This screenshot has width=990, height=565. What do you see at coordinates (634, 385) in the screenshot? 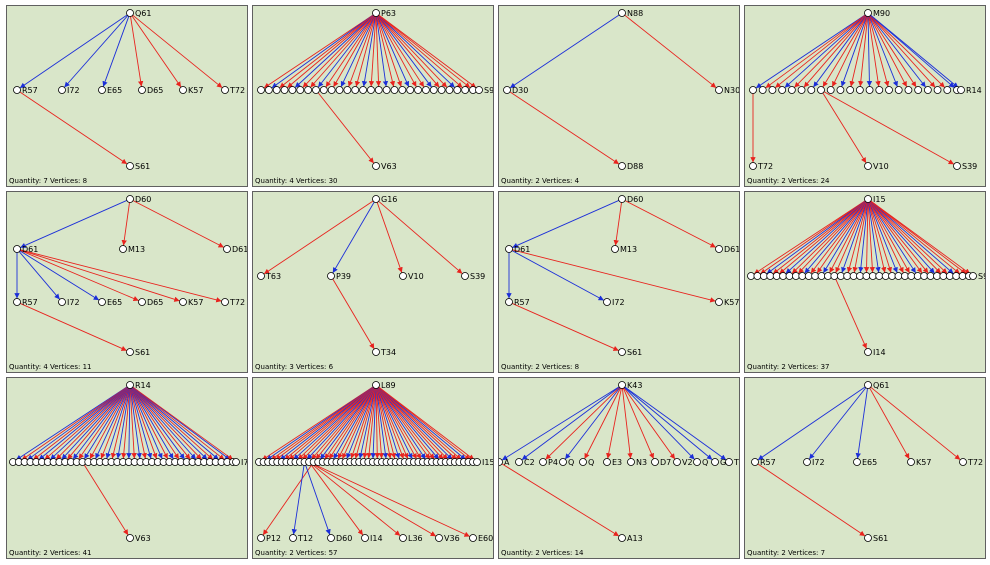
I see `node-label: K43` at bounding box center [634, 385].